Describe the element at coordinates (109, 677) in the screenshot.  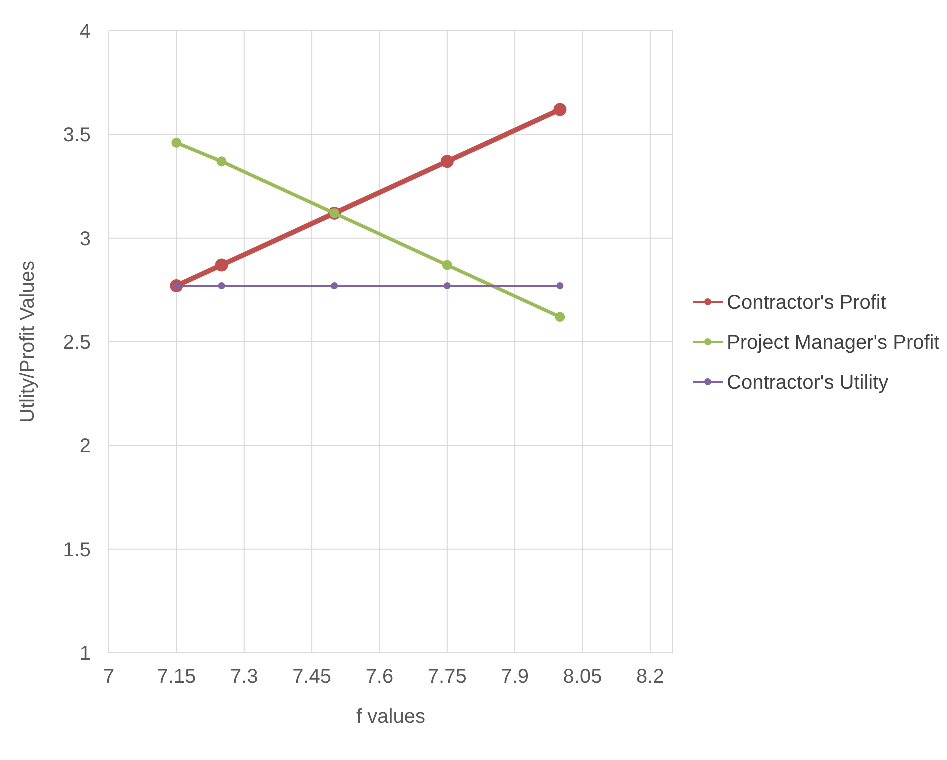
I see `x-tick-label: 7` at that location.